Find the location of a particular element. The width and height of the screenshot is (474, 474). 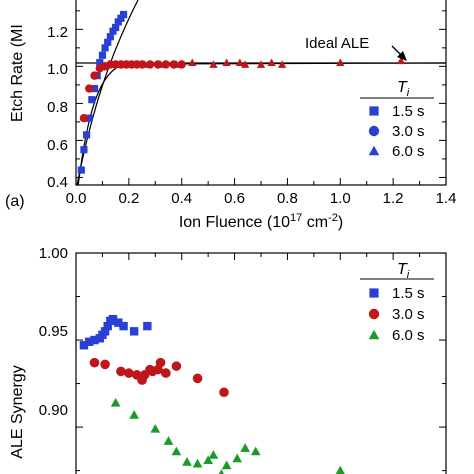

panel-a-xlabel: Ion Fluence (1017 cm-2) is located at coordinates (261, 221).